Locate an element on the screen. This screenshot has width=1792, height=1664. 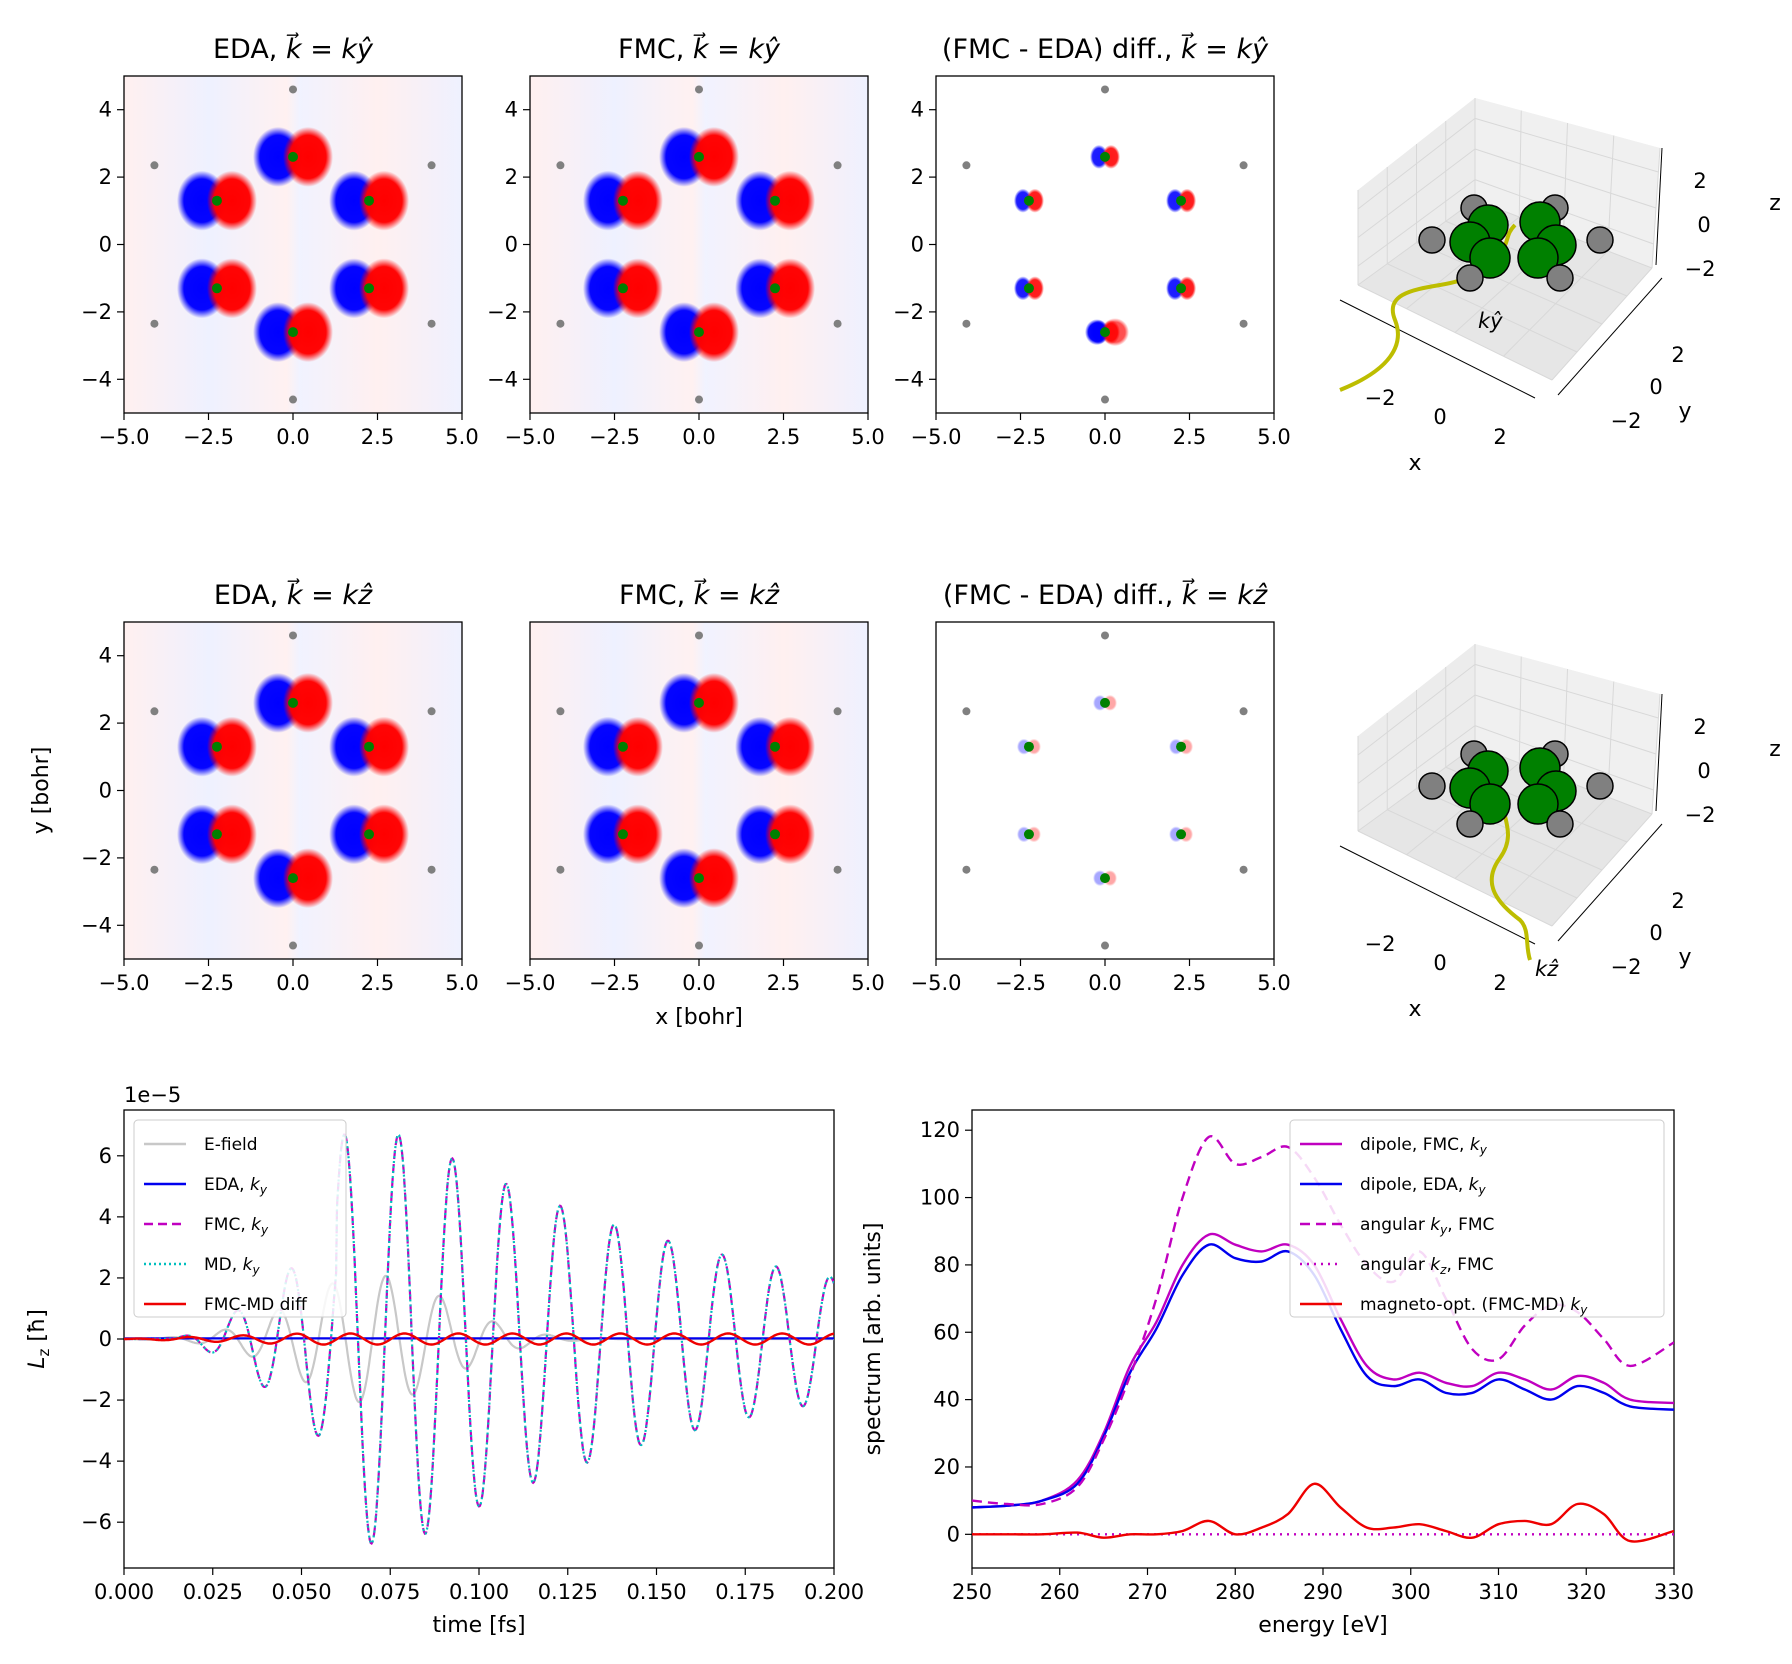
legend-label: dipole, FMC, ky is located at coordinates (1424, 1146).